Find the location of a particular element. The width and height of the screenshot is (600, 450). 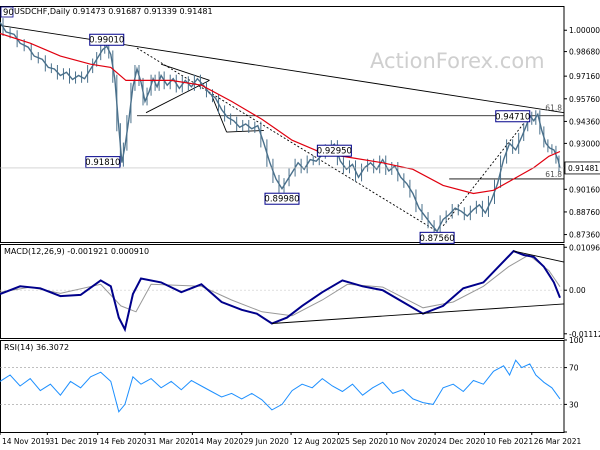

x-tick-label: 14 Feb 2020 is located at coordinates (123, 441).